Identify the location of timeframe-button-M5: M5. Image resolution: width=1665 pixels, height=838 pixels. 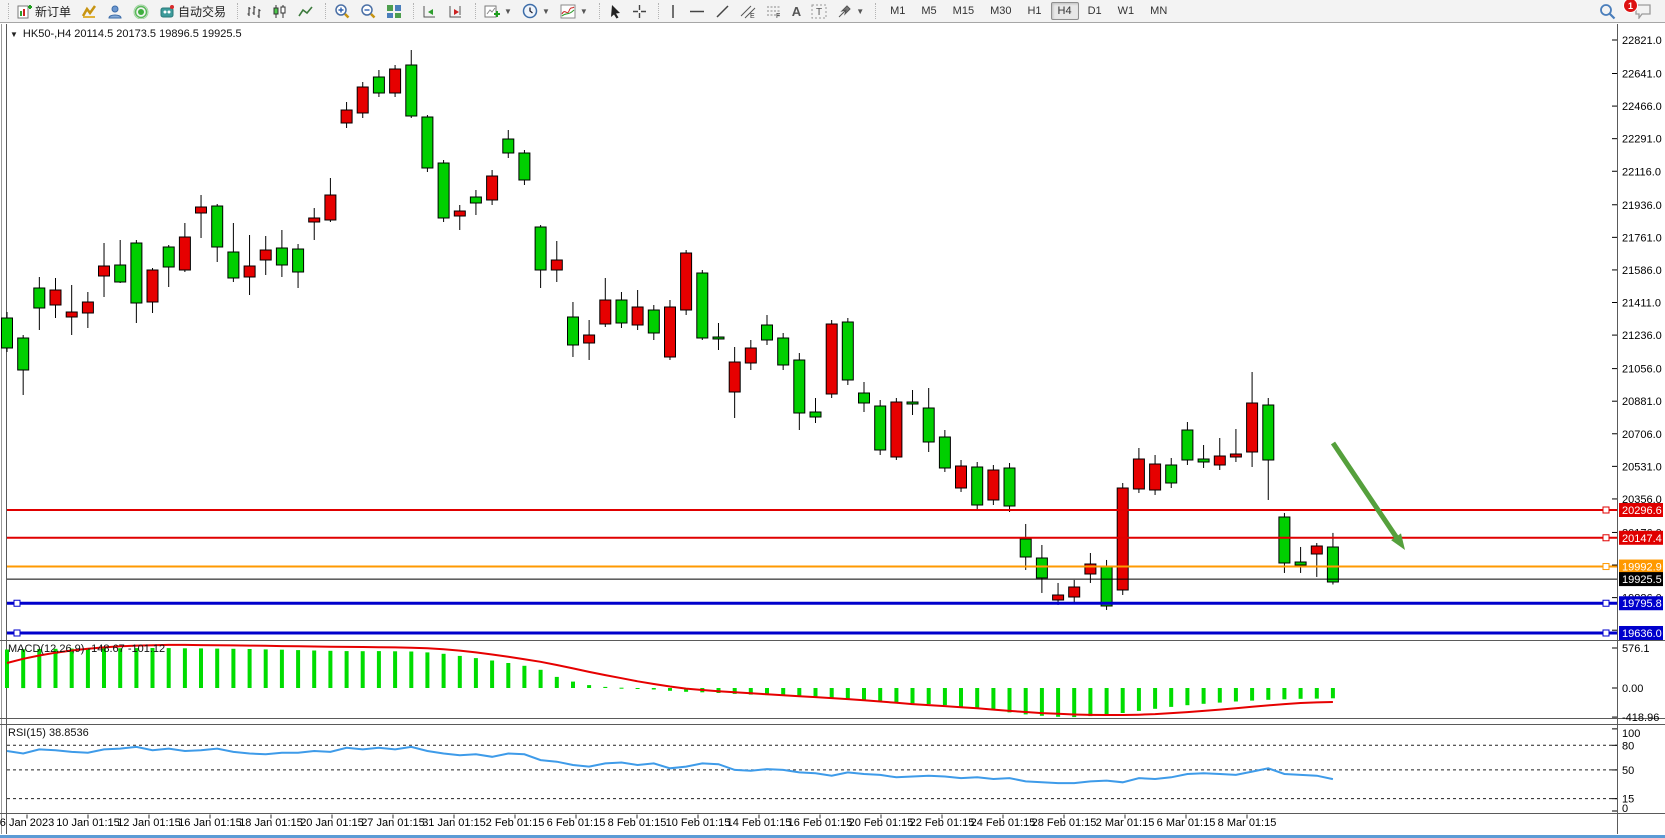
(929, 11).